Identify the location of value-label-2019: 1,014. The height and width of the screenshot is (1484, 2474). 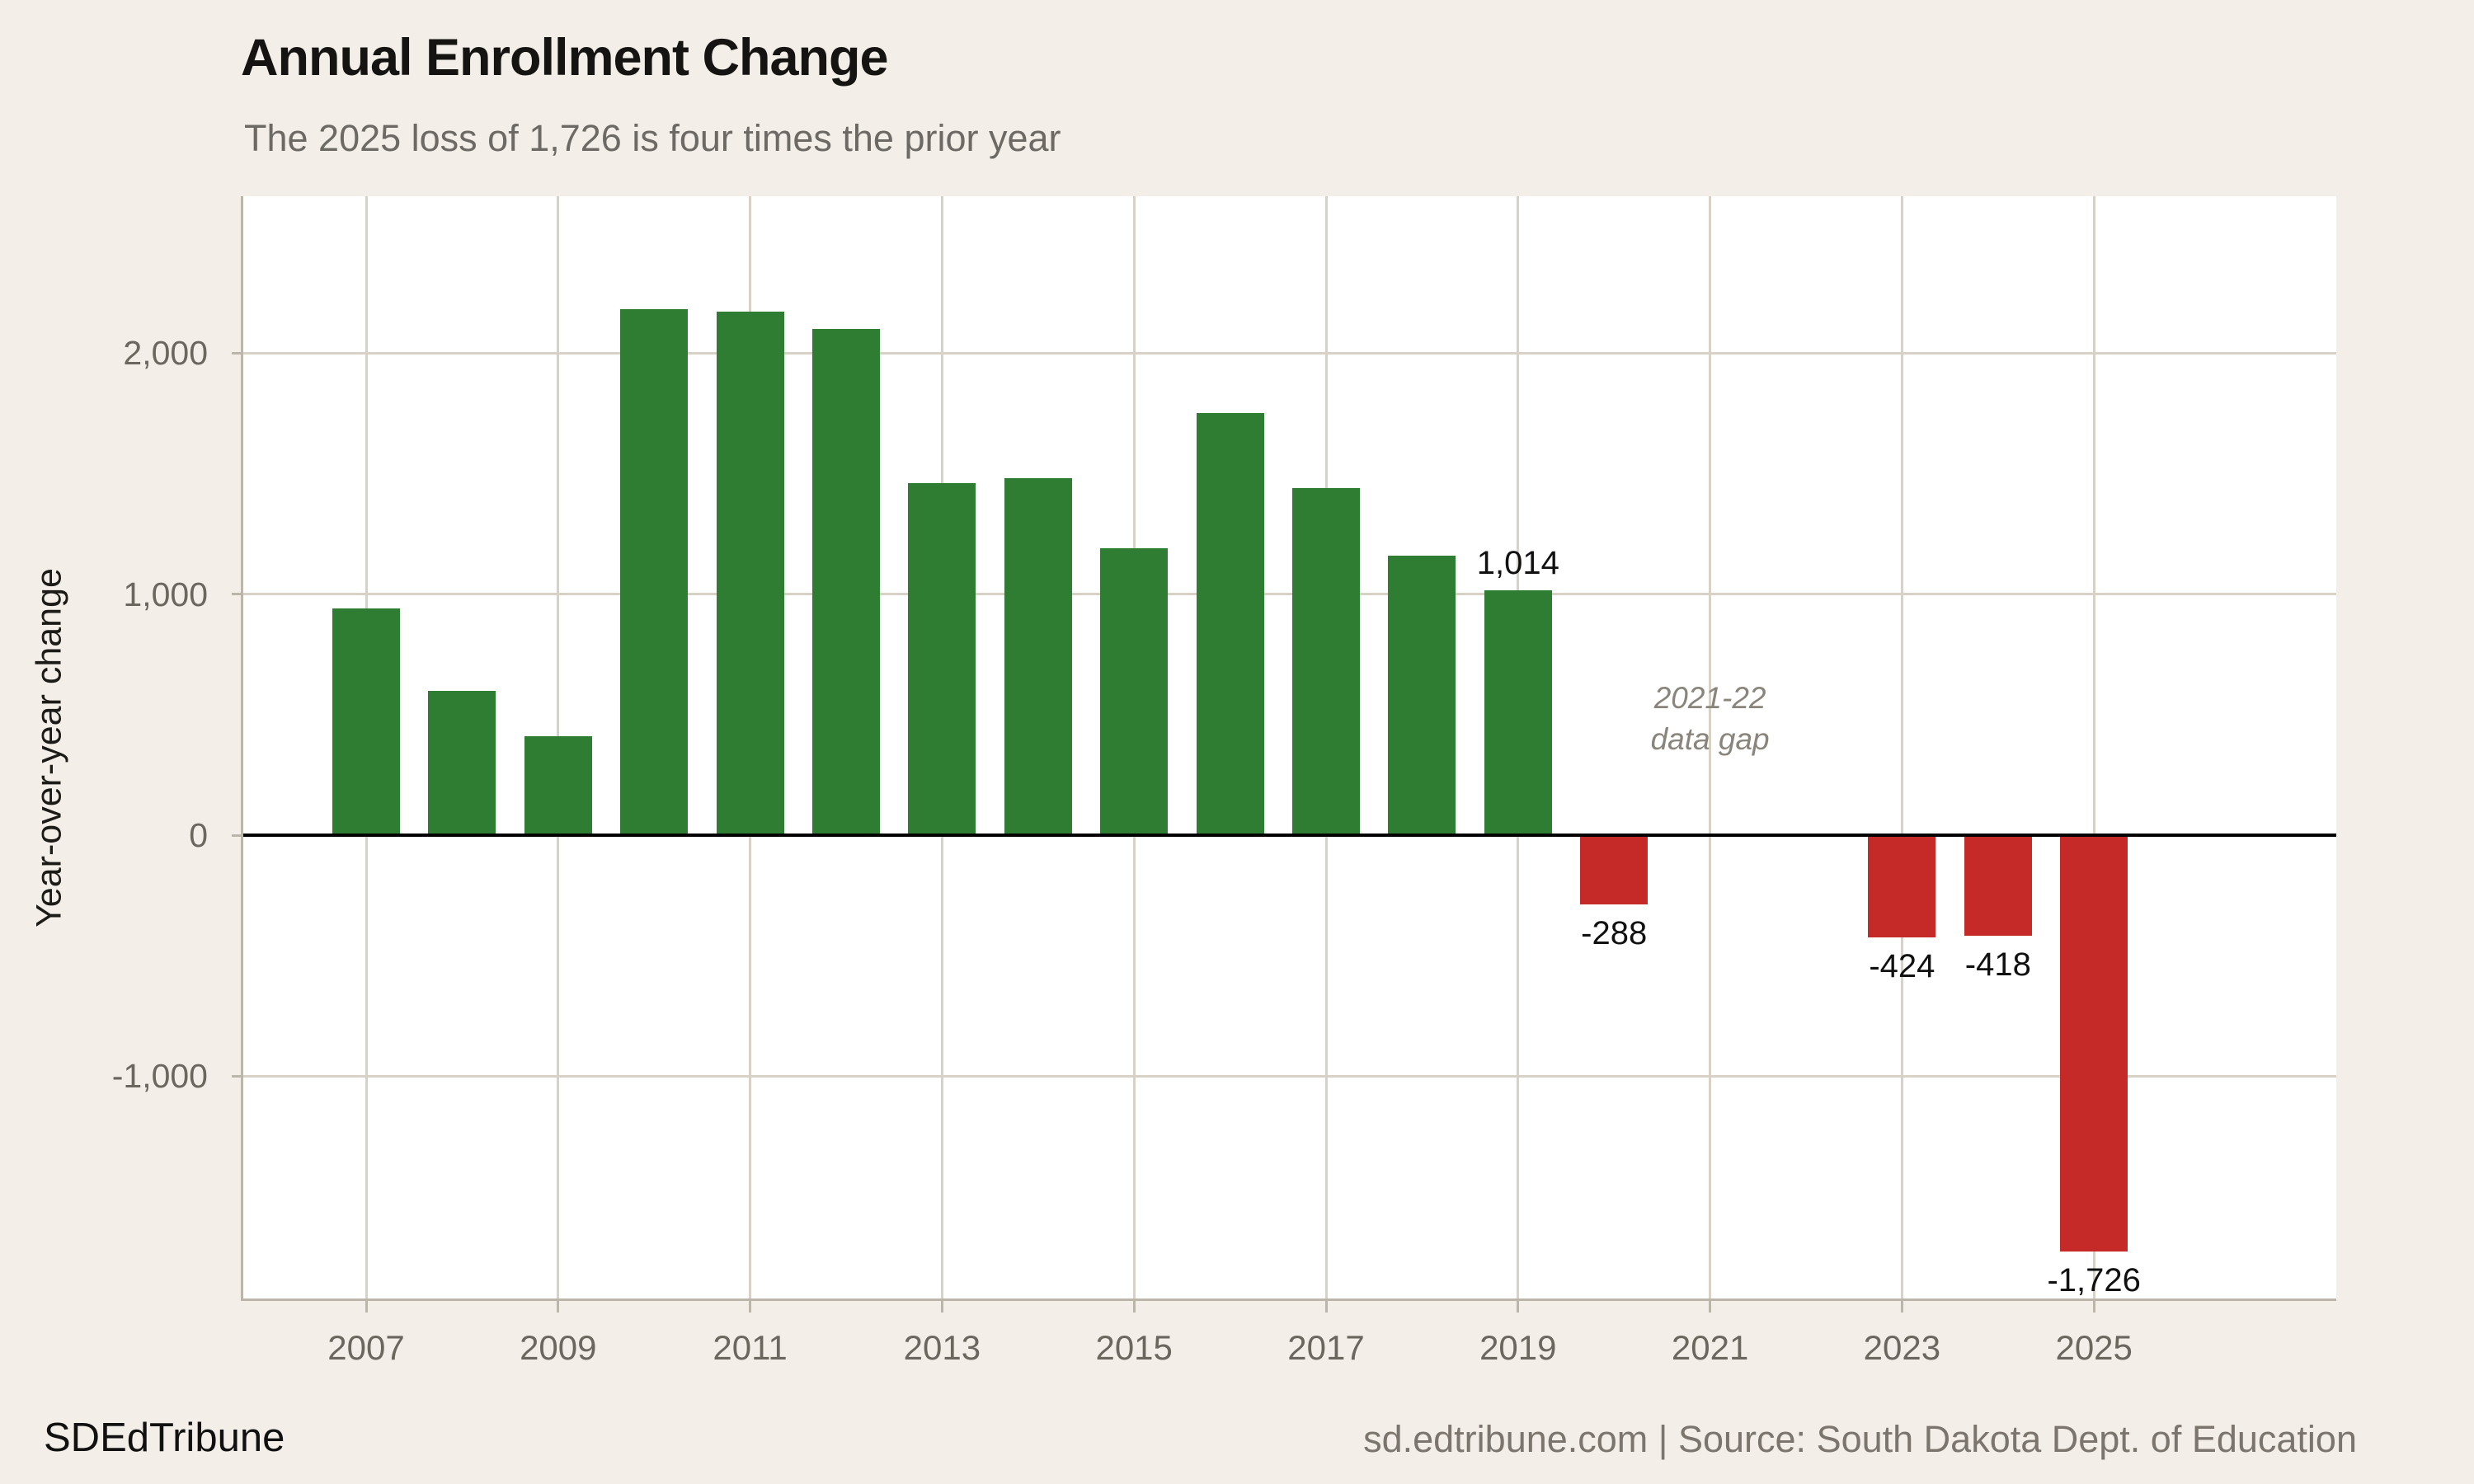
(1517, 563).